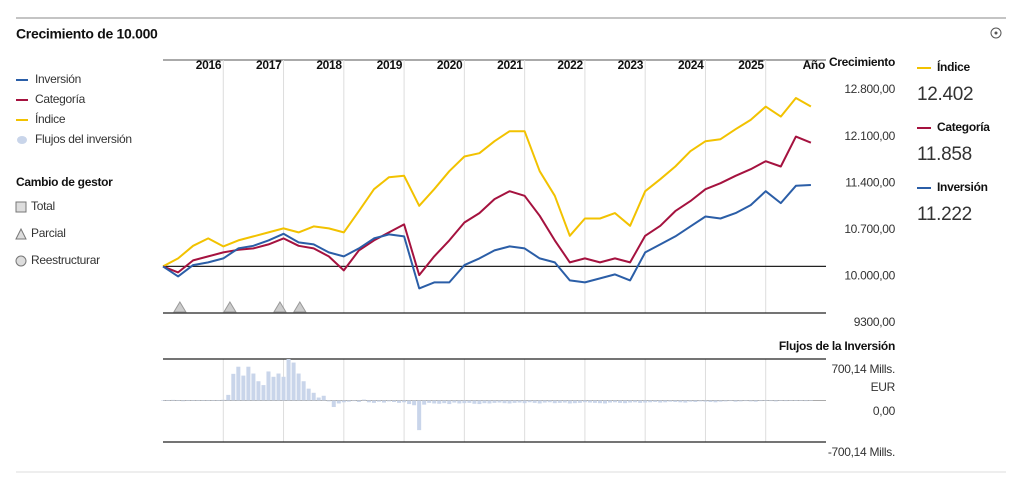  Describe the element at coordinates (875, 322) in the screenshot. I see `y-tick-label: 9300,00` at that location.